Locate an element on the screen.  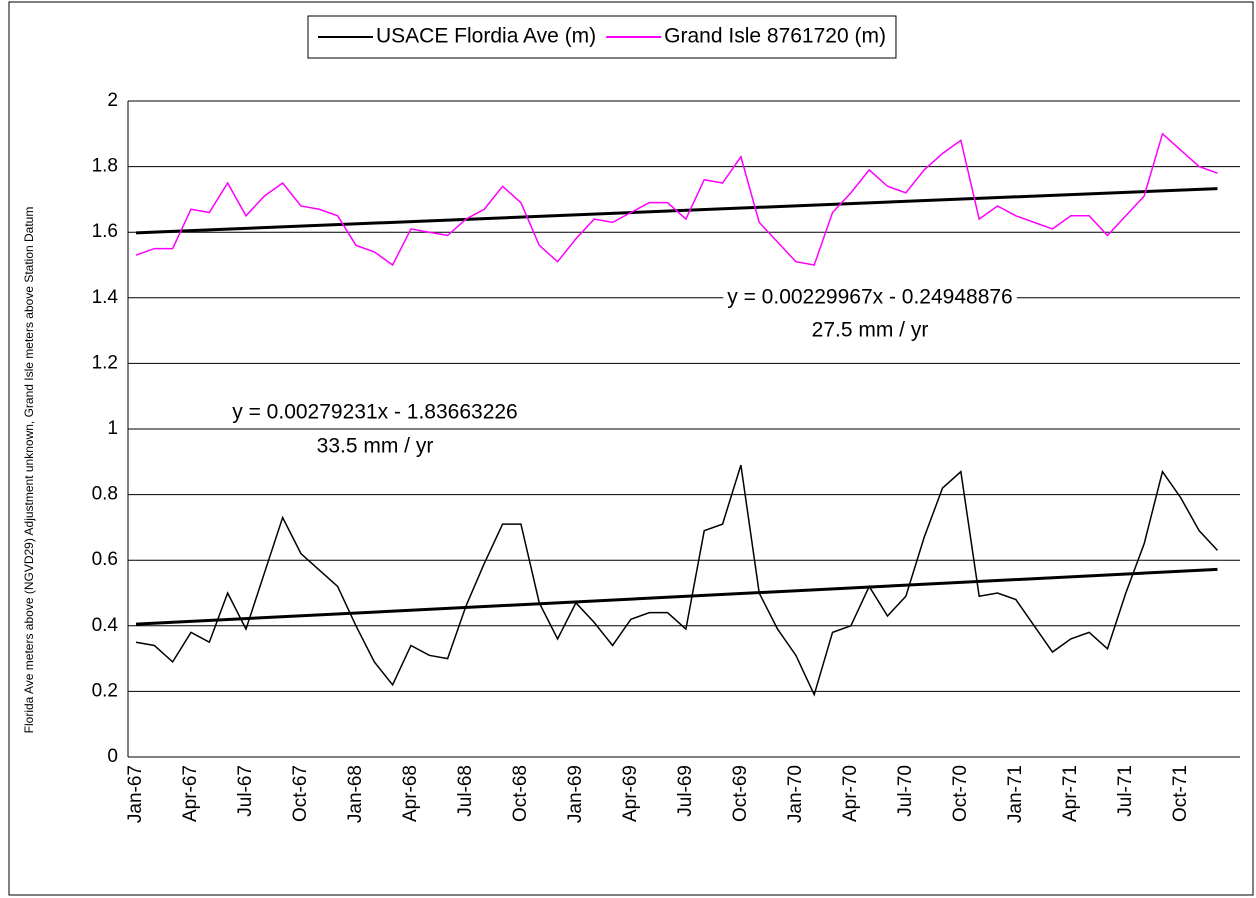
y-tick-label: 1.8 is located at coordinates (105, 166).